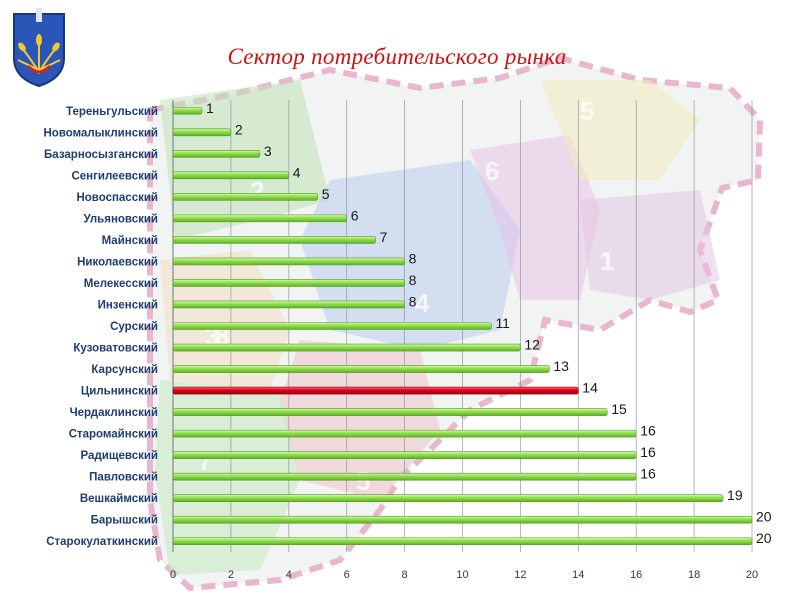  What do you see at coordinates (636, 575) in the screenshot?
I see `x-tick-label: 16` at bounding box center [636, 575].